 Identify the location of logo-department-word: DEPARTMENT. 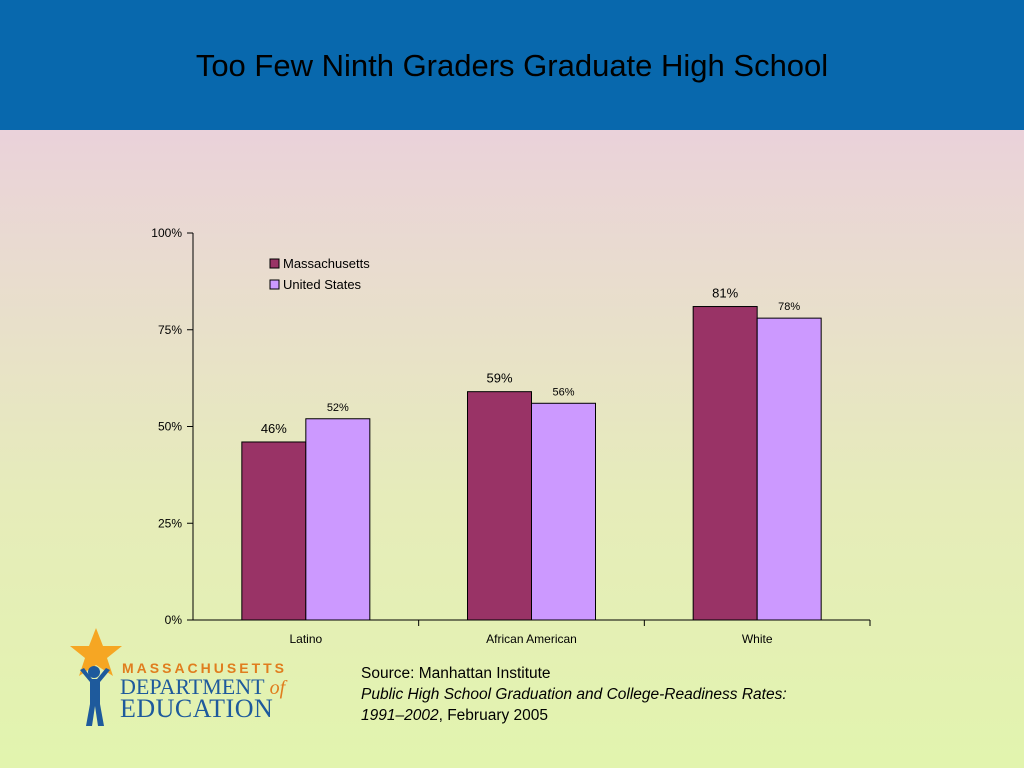
(192, 686).